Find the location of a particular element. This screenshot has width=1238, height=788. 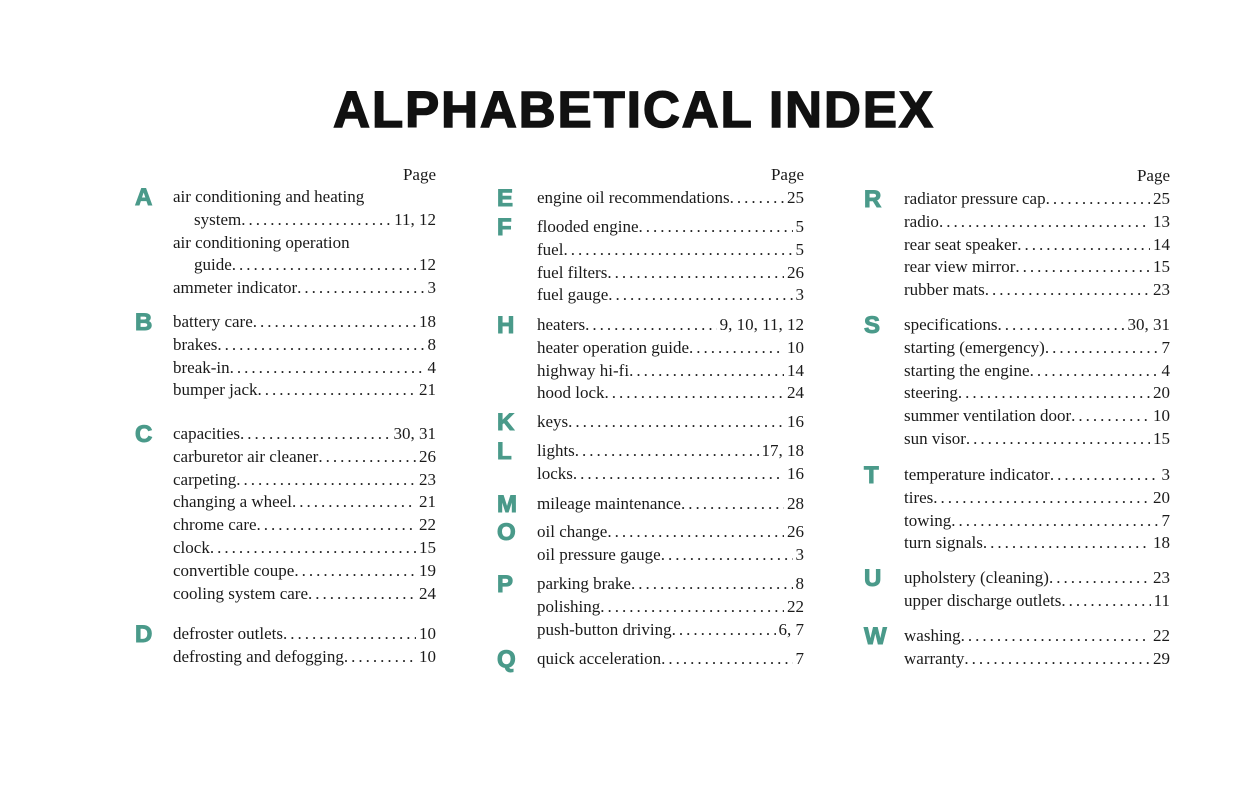

entry-label: turn signals is located at coordinates (943, 543).